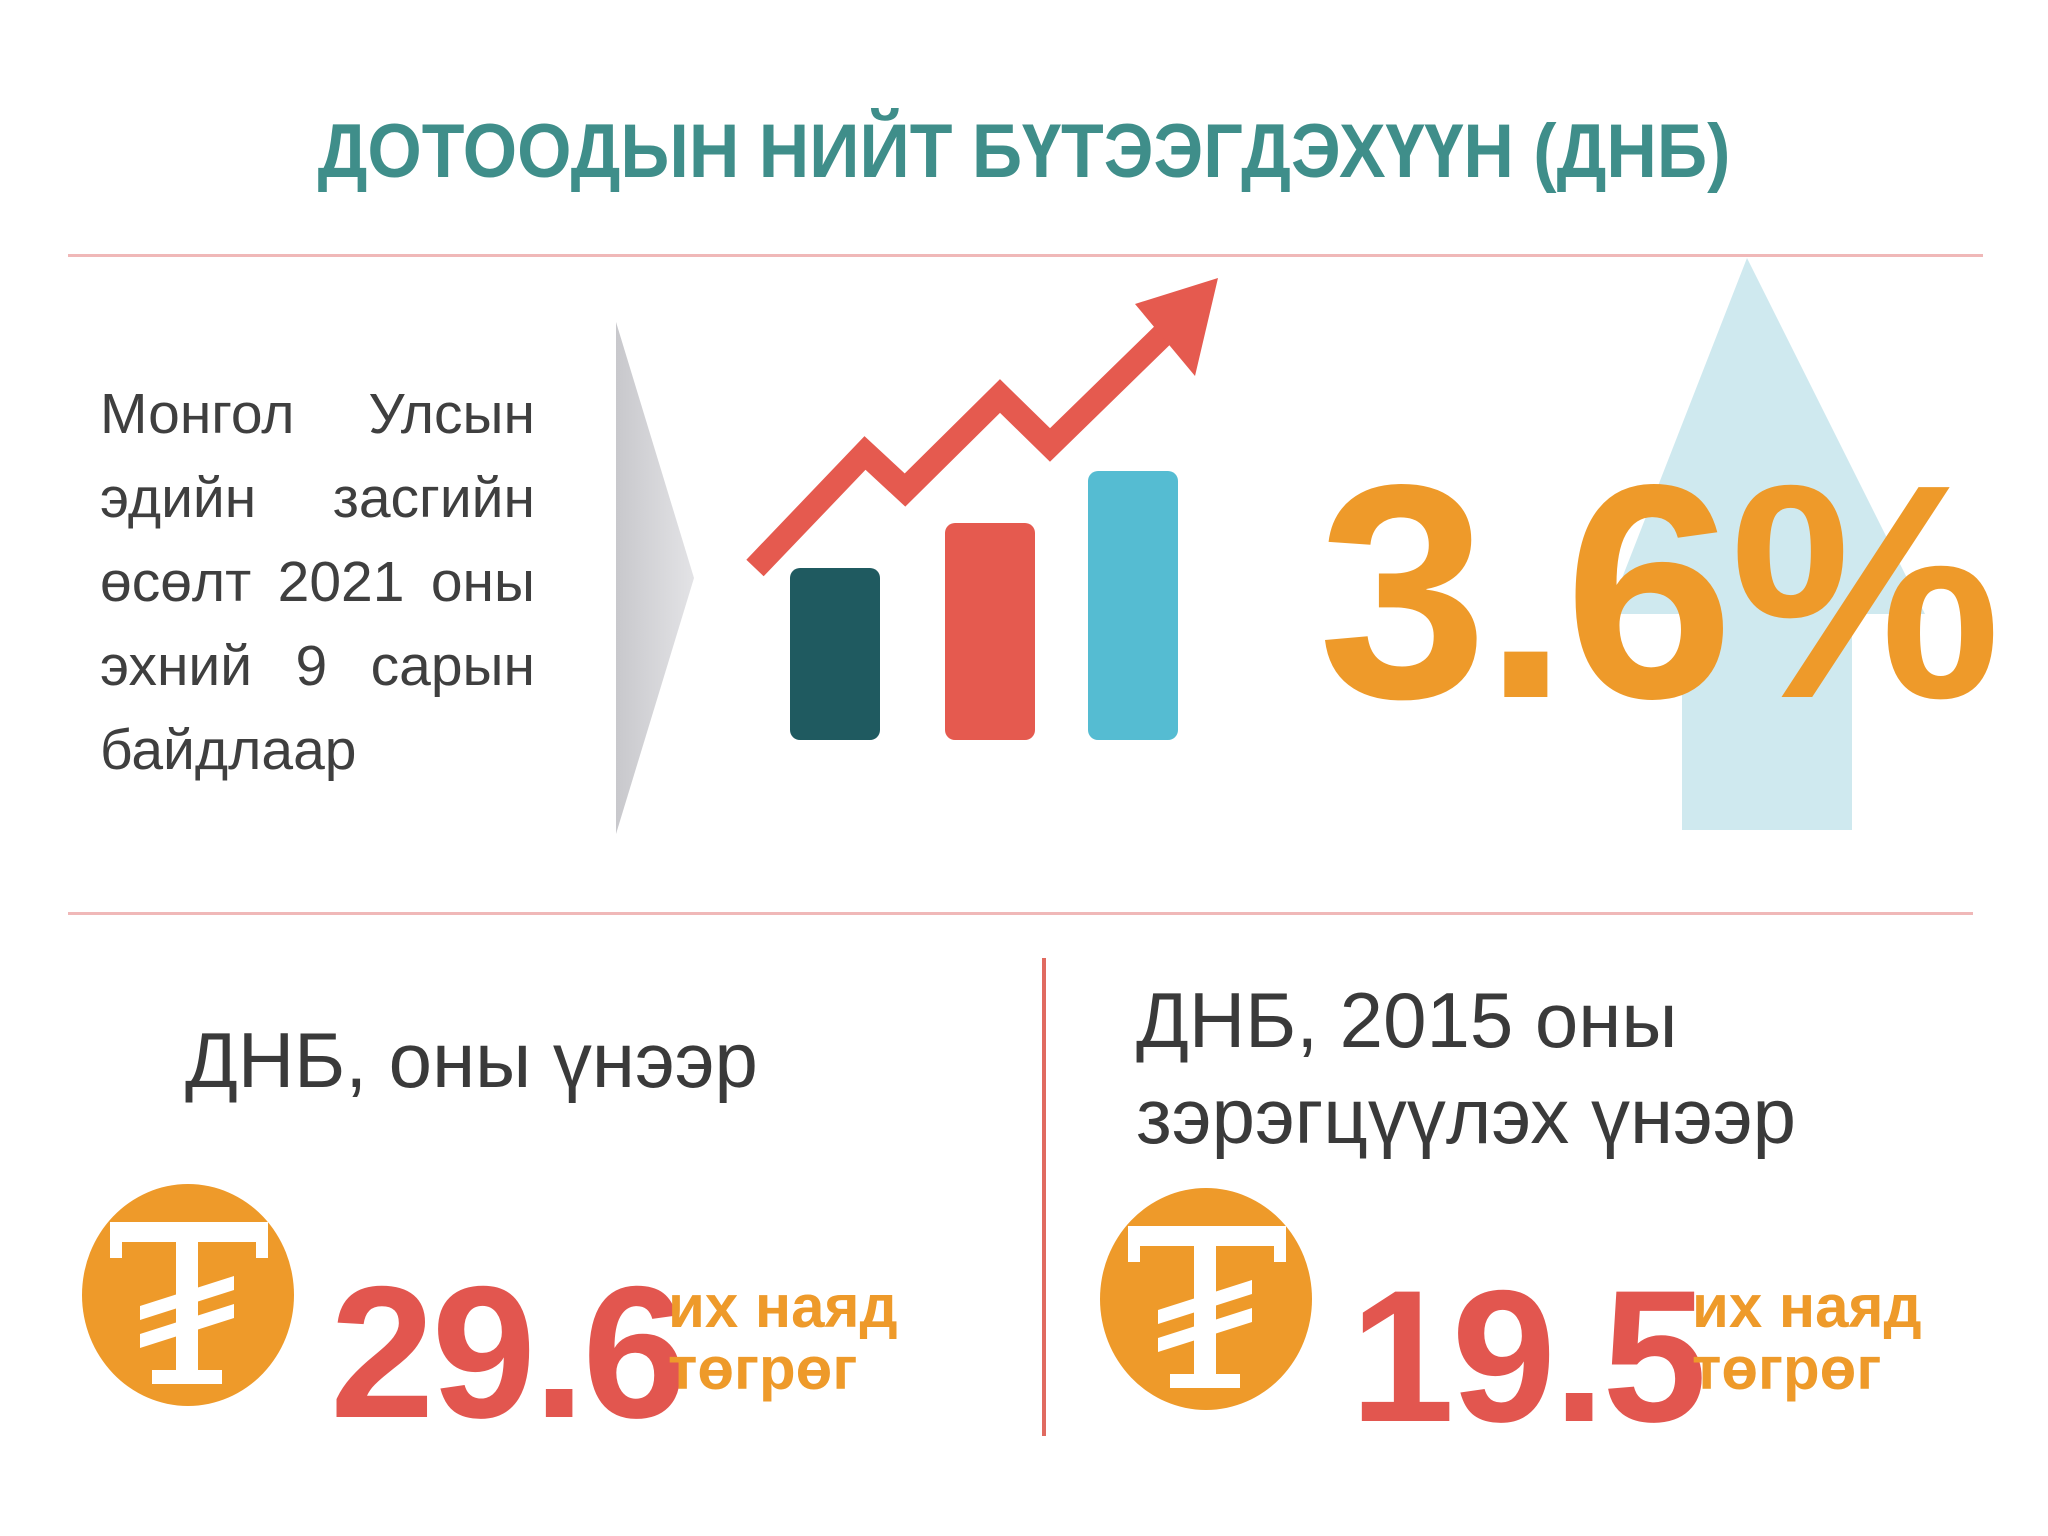 This screenshot has width=2048, height=1536. What do you see at coordinates (1020, 913) in the screenshot?
I see `divider-middle` at bounding box center [1020, 913].